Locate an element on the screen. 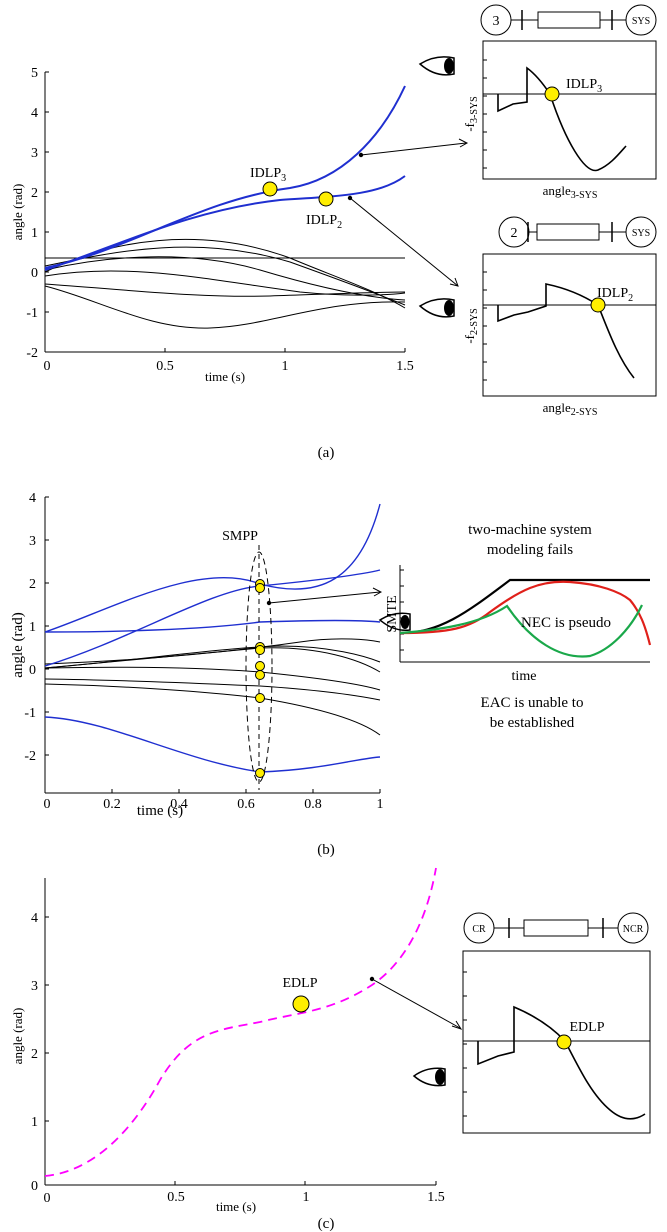  a-xtick: 0 is located at coordinates (47, 366).